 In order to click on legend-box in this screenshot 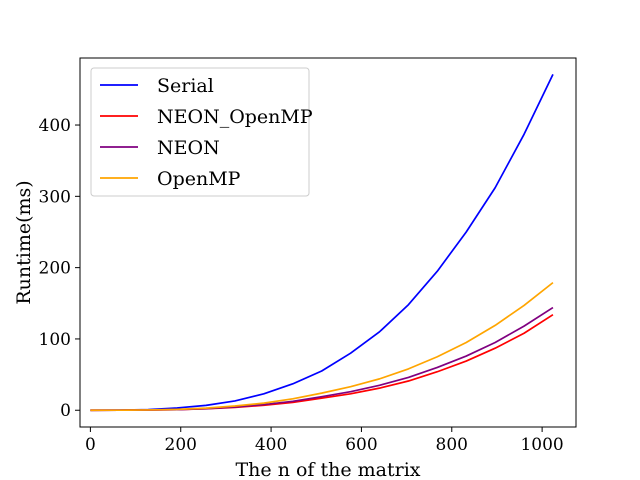, I will do `click(200, 132)`.